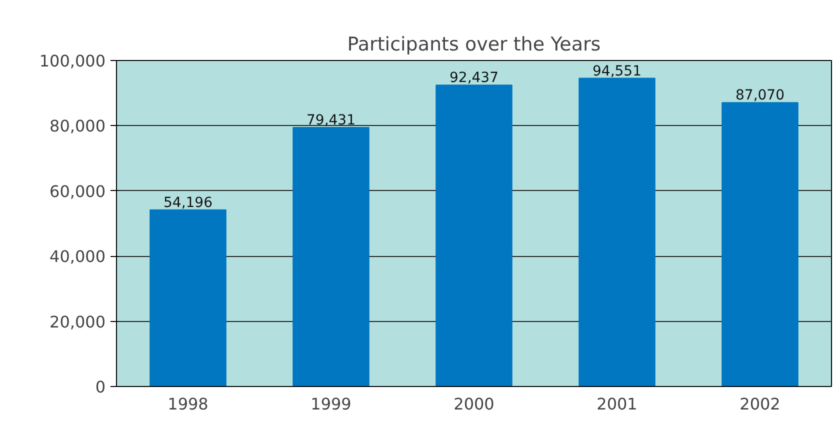 Image resolution: width=833 pixels, height=421 pixels. Describe the element at coordinates (474, 45) in the screenshot. I see `chart-title: Participants over the Years` at that location.